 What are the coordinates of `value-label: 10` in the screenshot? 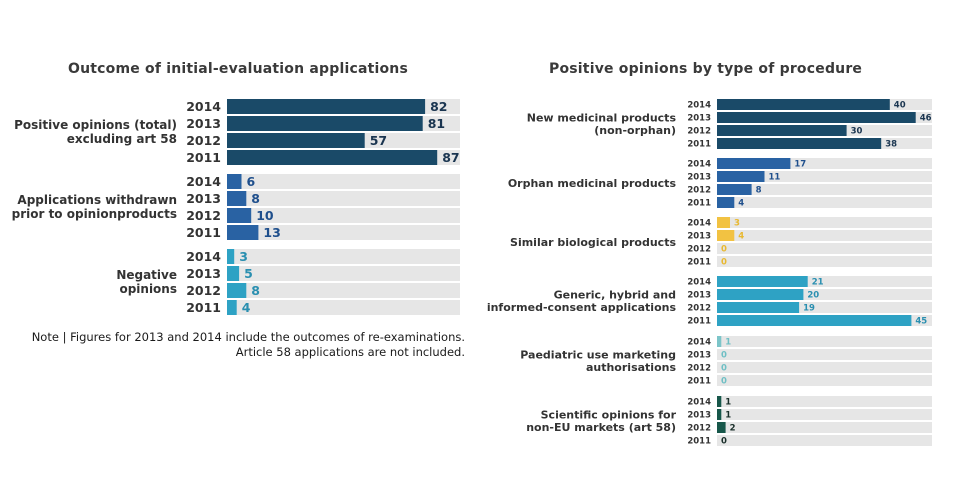 It's located at (265, 215).